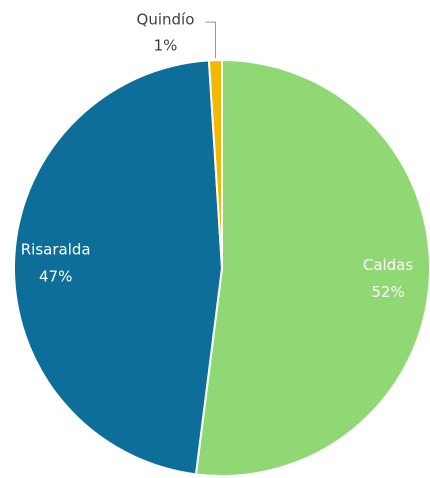 This screenshot has width=430, height=478. What do you see at coordinates (166, 20) in the screenshot?
I see `slice-label: Quindío` at bounding box center [166, 20].